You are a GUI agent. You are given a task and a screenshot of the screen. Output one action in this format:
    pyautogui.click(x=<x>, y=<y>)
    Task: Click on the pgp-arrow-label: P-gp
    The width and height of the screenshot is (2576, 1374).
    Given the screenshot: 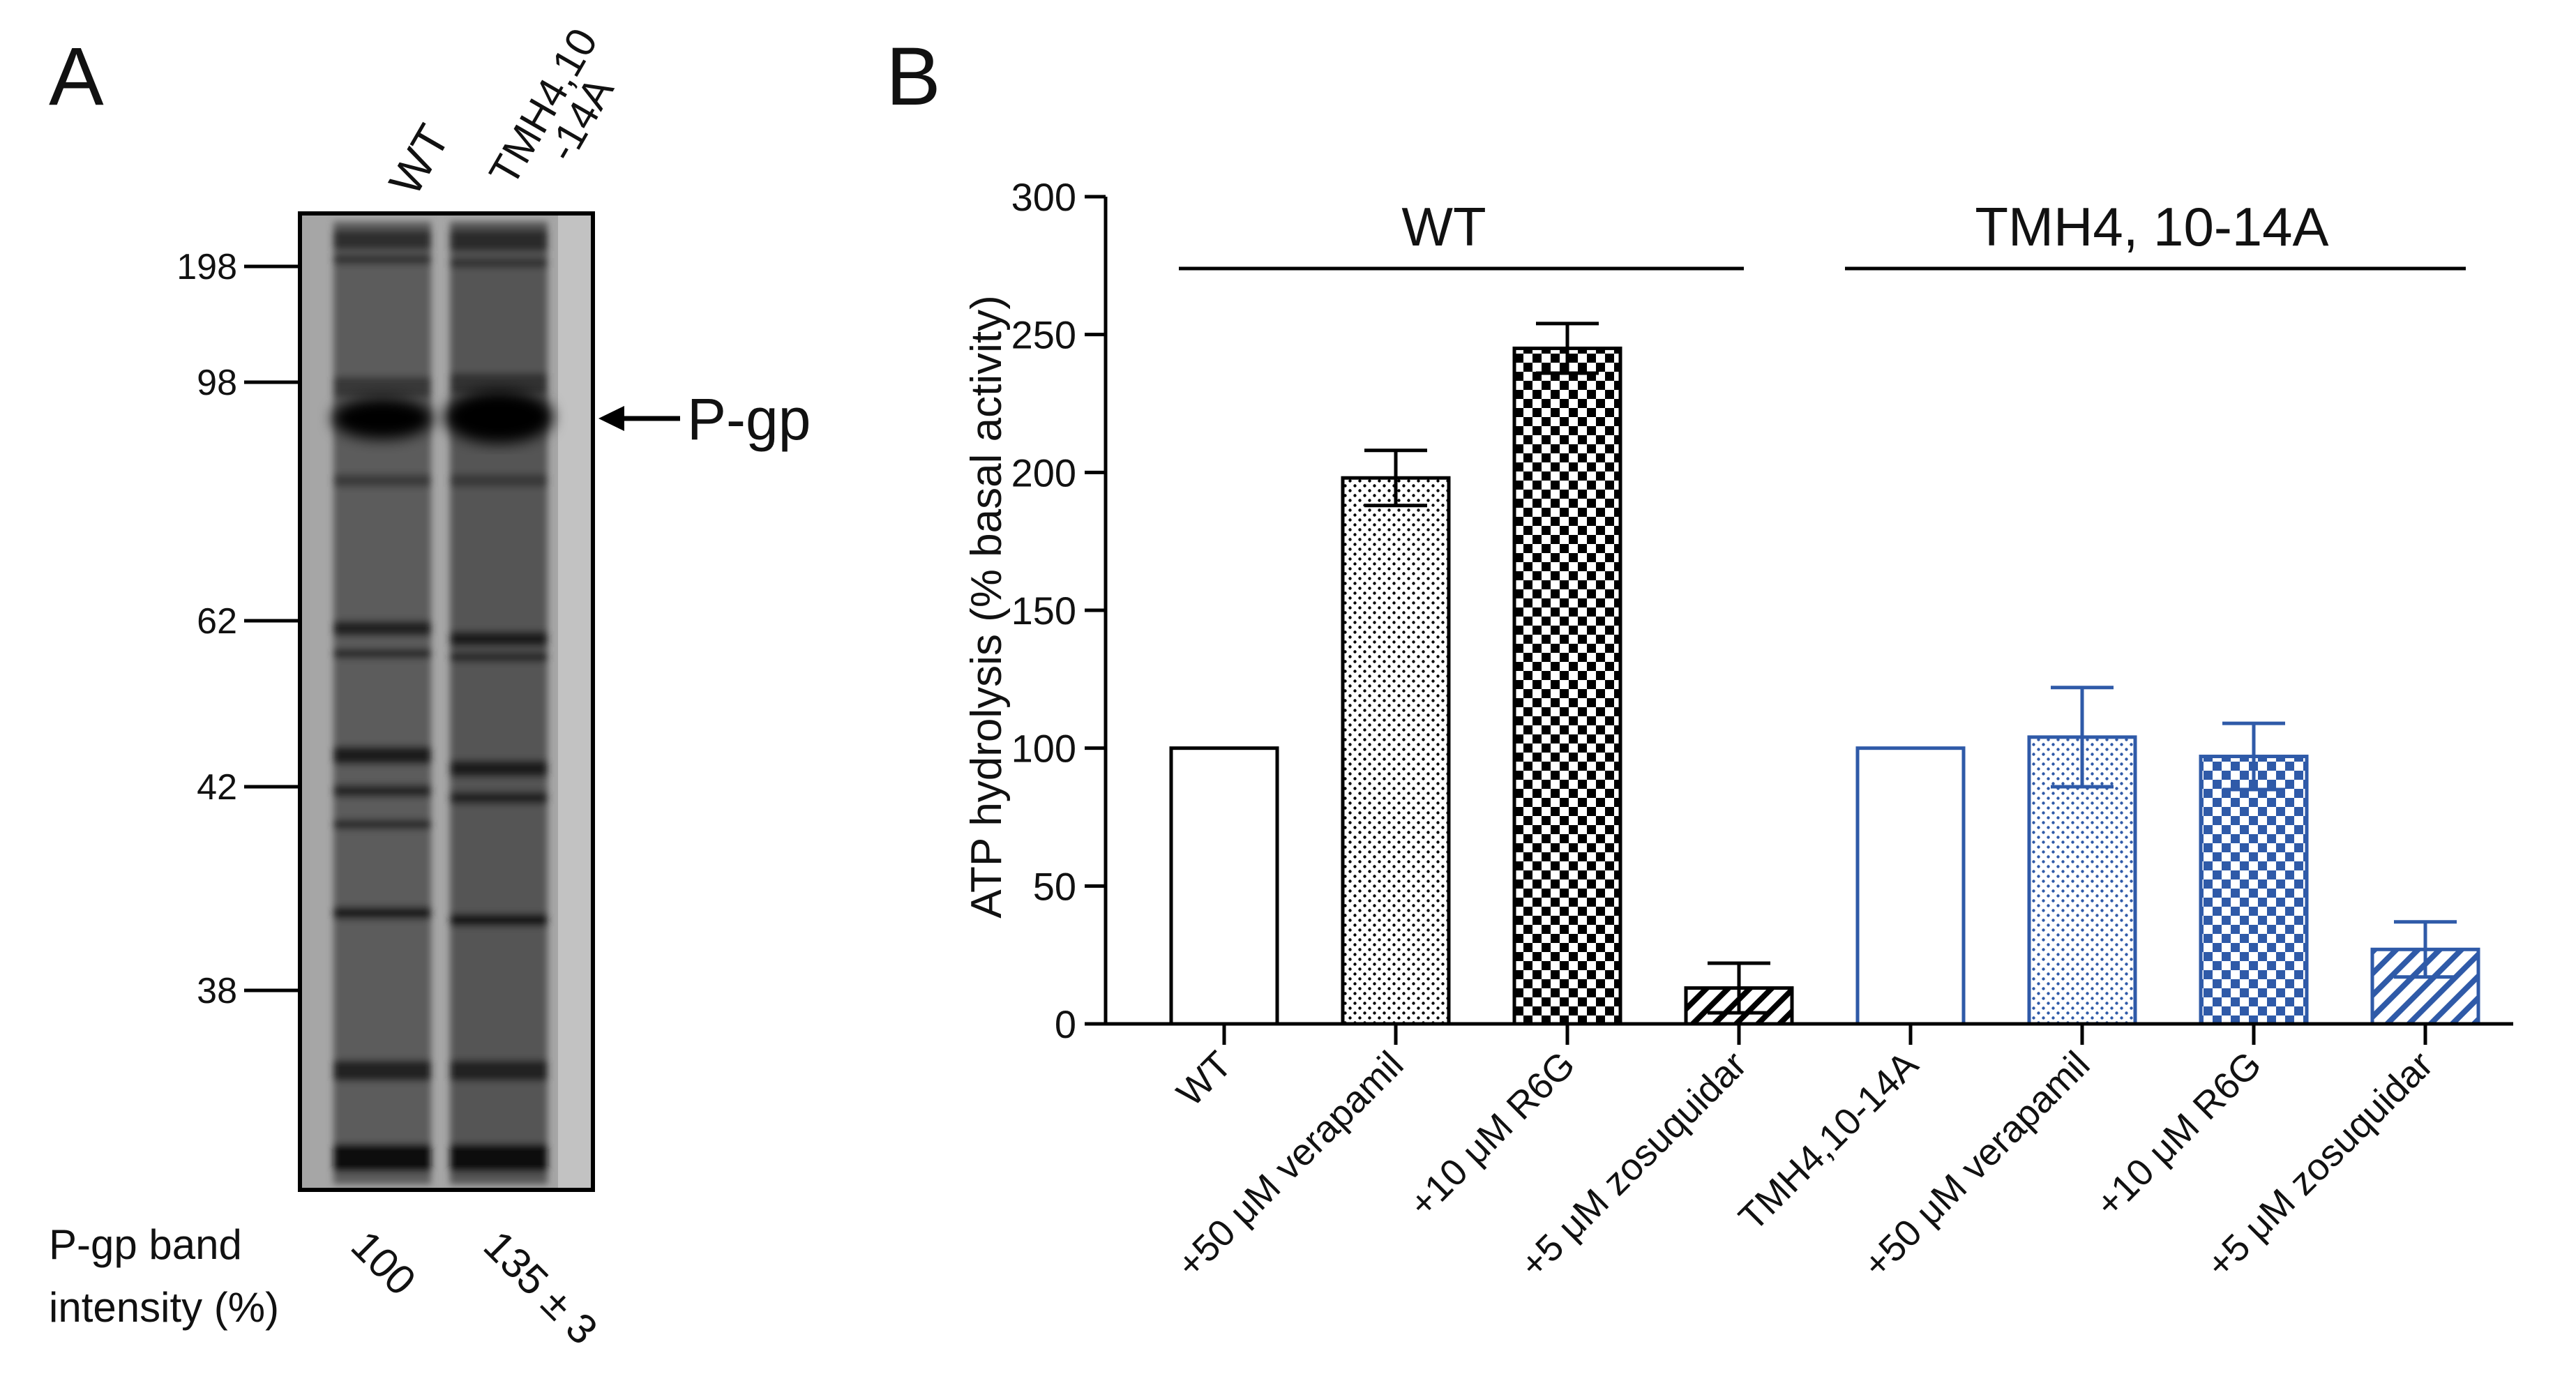 What is the action you would take?
    pyautogui.click(x=749, y=419)
    